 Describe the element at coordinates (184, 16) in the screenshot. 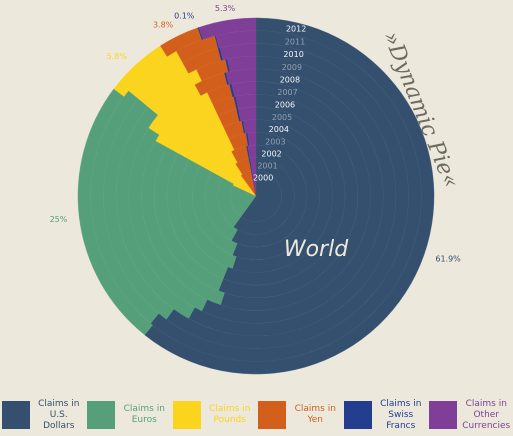

I see `value-label: 0.1%` at that location.